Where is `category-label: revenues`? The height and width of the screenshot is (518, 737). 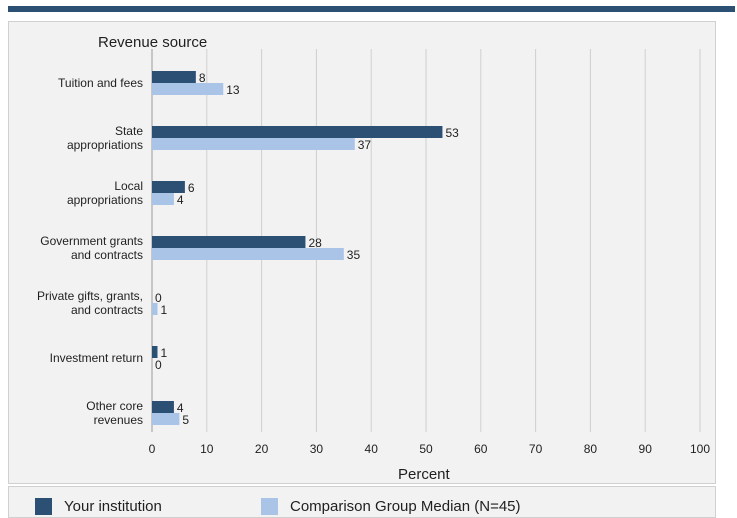
category-label: revenues is located at coordinates (118, 420).